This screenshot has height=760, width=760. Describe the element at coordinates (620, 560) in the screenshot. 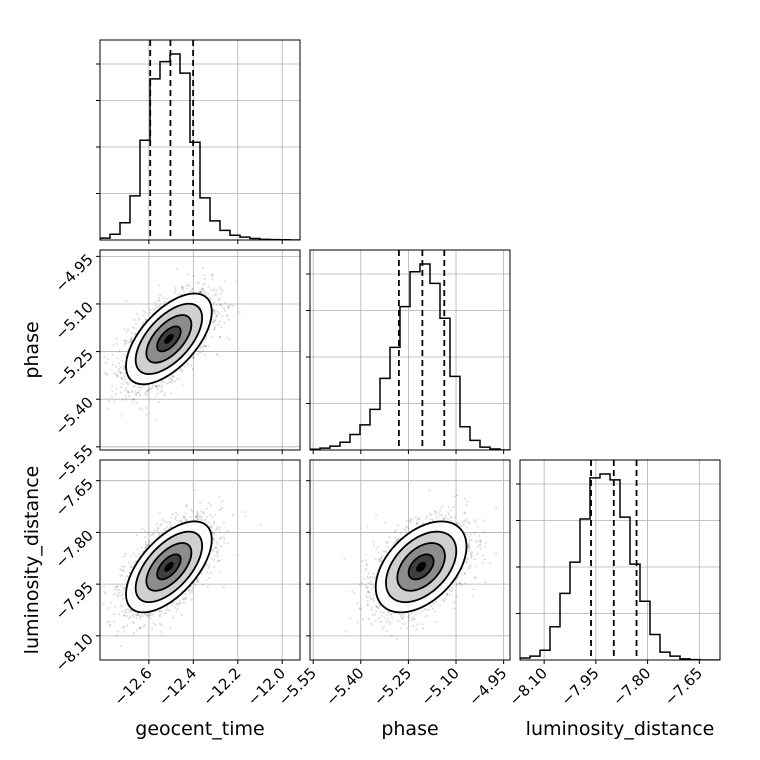

I see `panel-frame` at that location.